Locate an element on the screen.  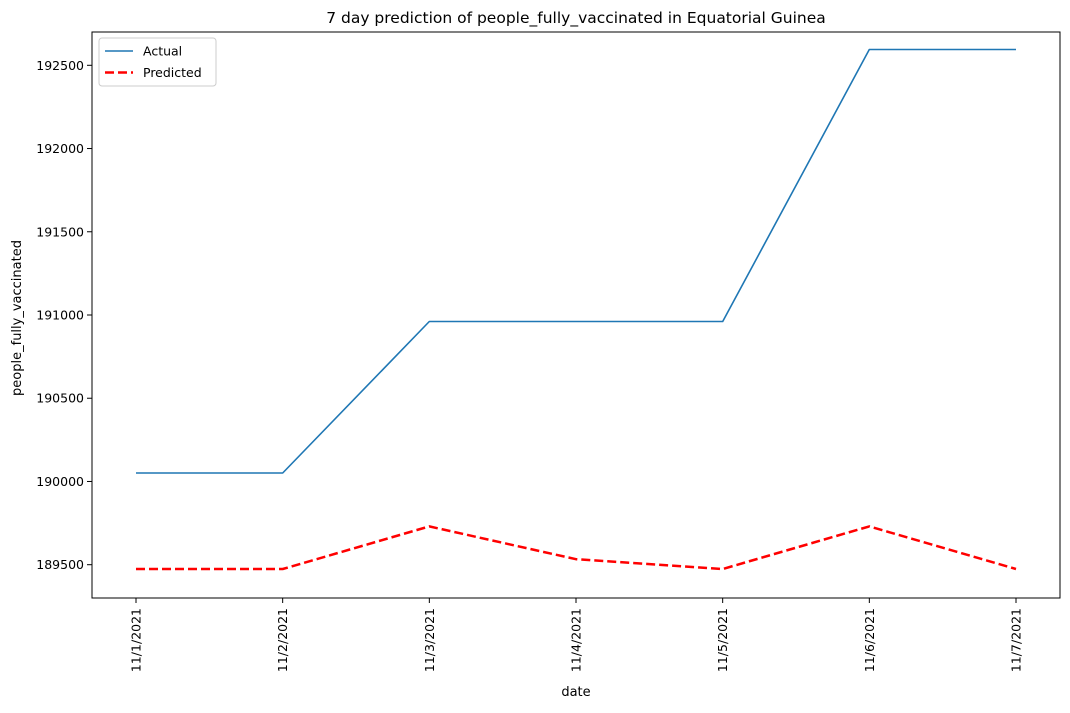
y-tick-label: 189500 is located at coordinates (60, 564).